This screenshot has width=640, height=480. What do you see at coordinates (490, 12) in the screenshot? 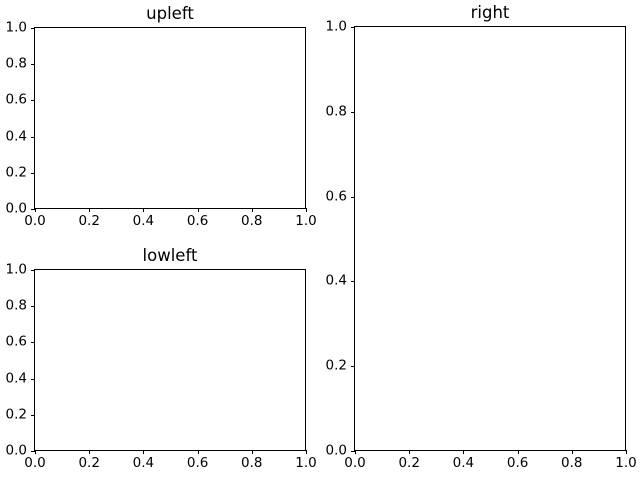
I see `subplot-right-title: right` at bounding box center [490, 12].